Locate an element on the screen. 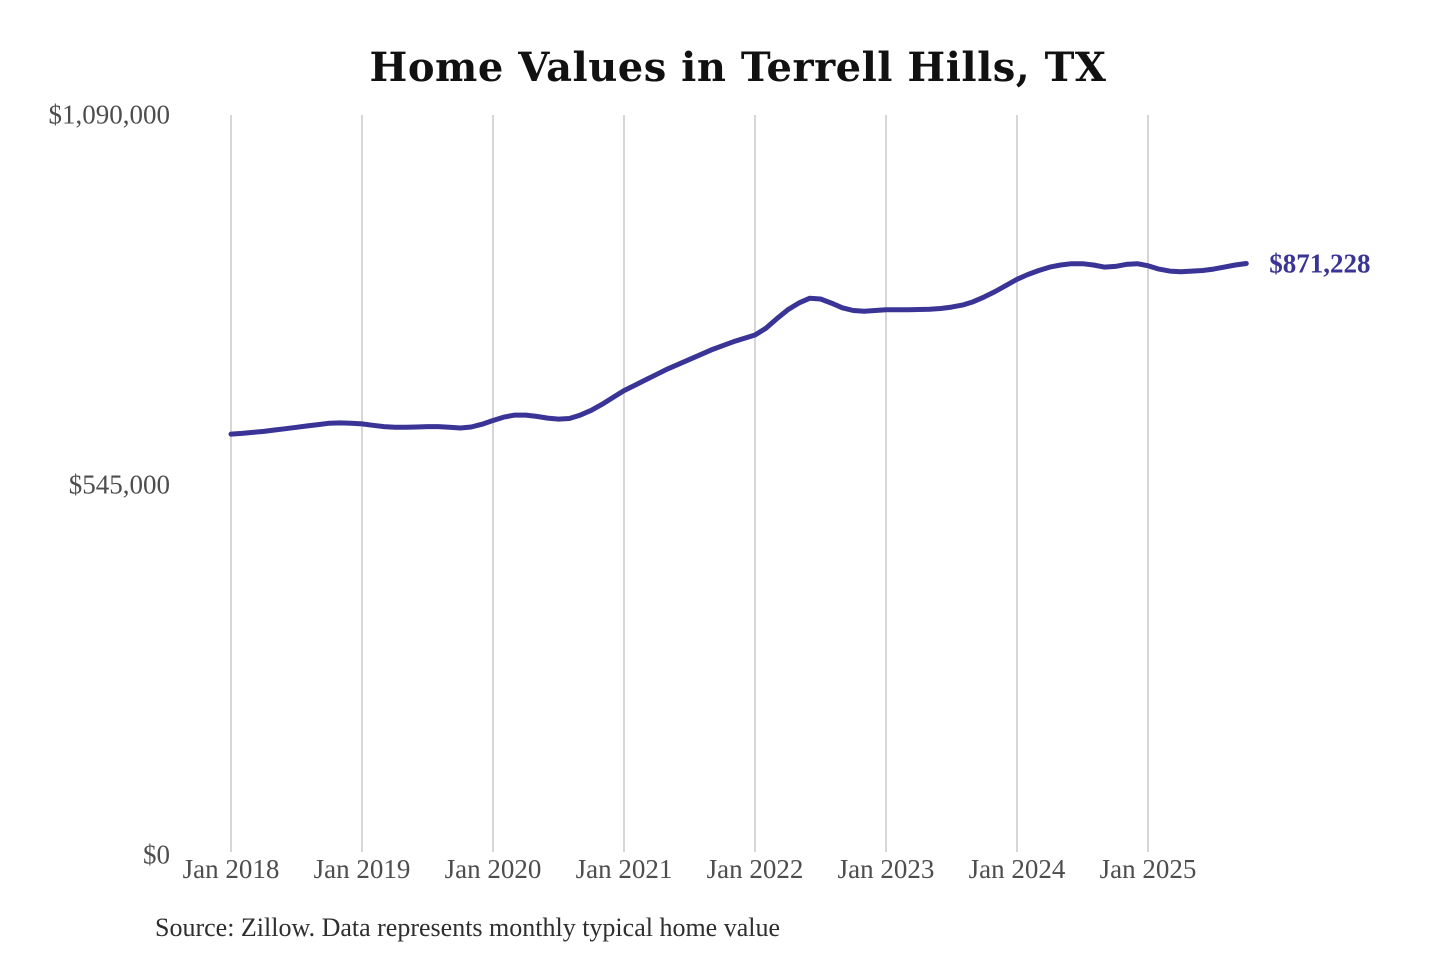 Image resolution: width=1440 pixels, height=960 pixels. x-axis-tick-label: Jan 2018 is located at coordinates (231, 869).